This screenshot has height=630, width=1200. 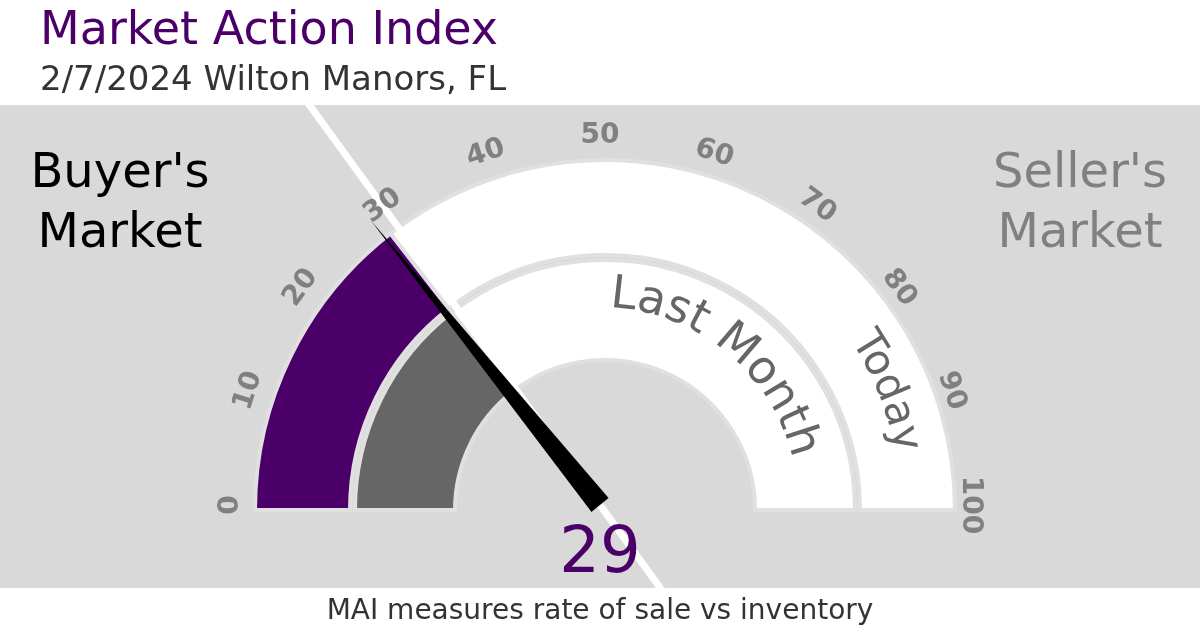 I want to click on text: 90, so click(x=954, y=390).